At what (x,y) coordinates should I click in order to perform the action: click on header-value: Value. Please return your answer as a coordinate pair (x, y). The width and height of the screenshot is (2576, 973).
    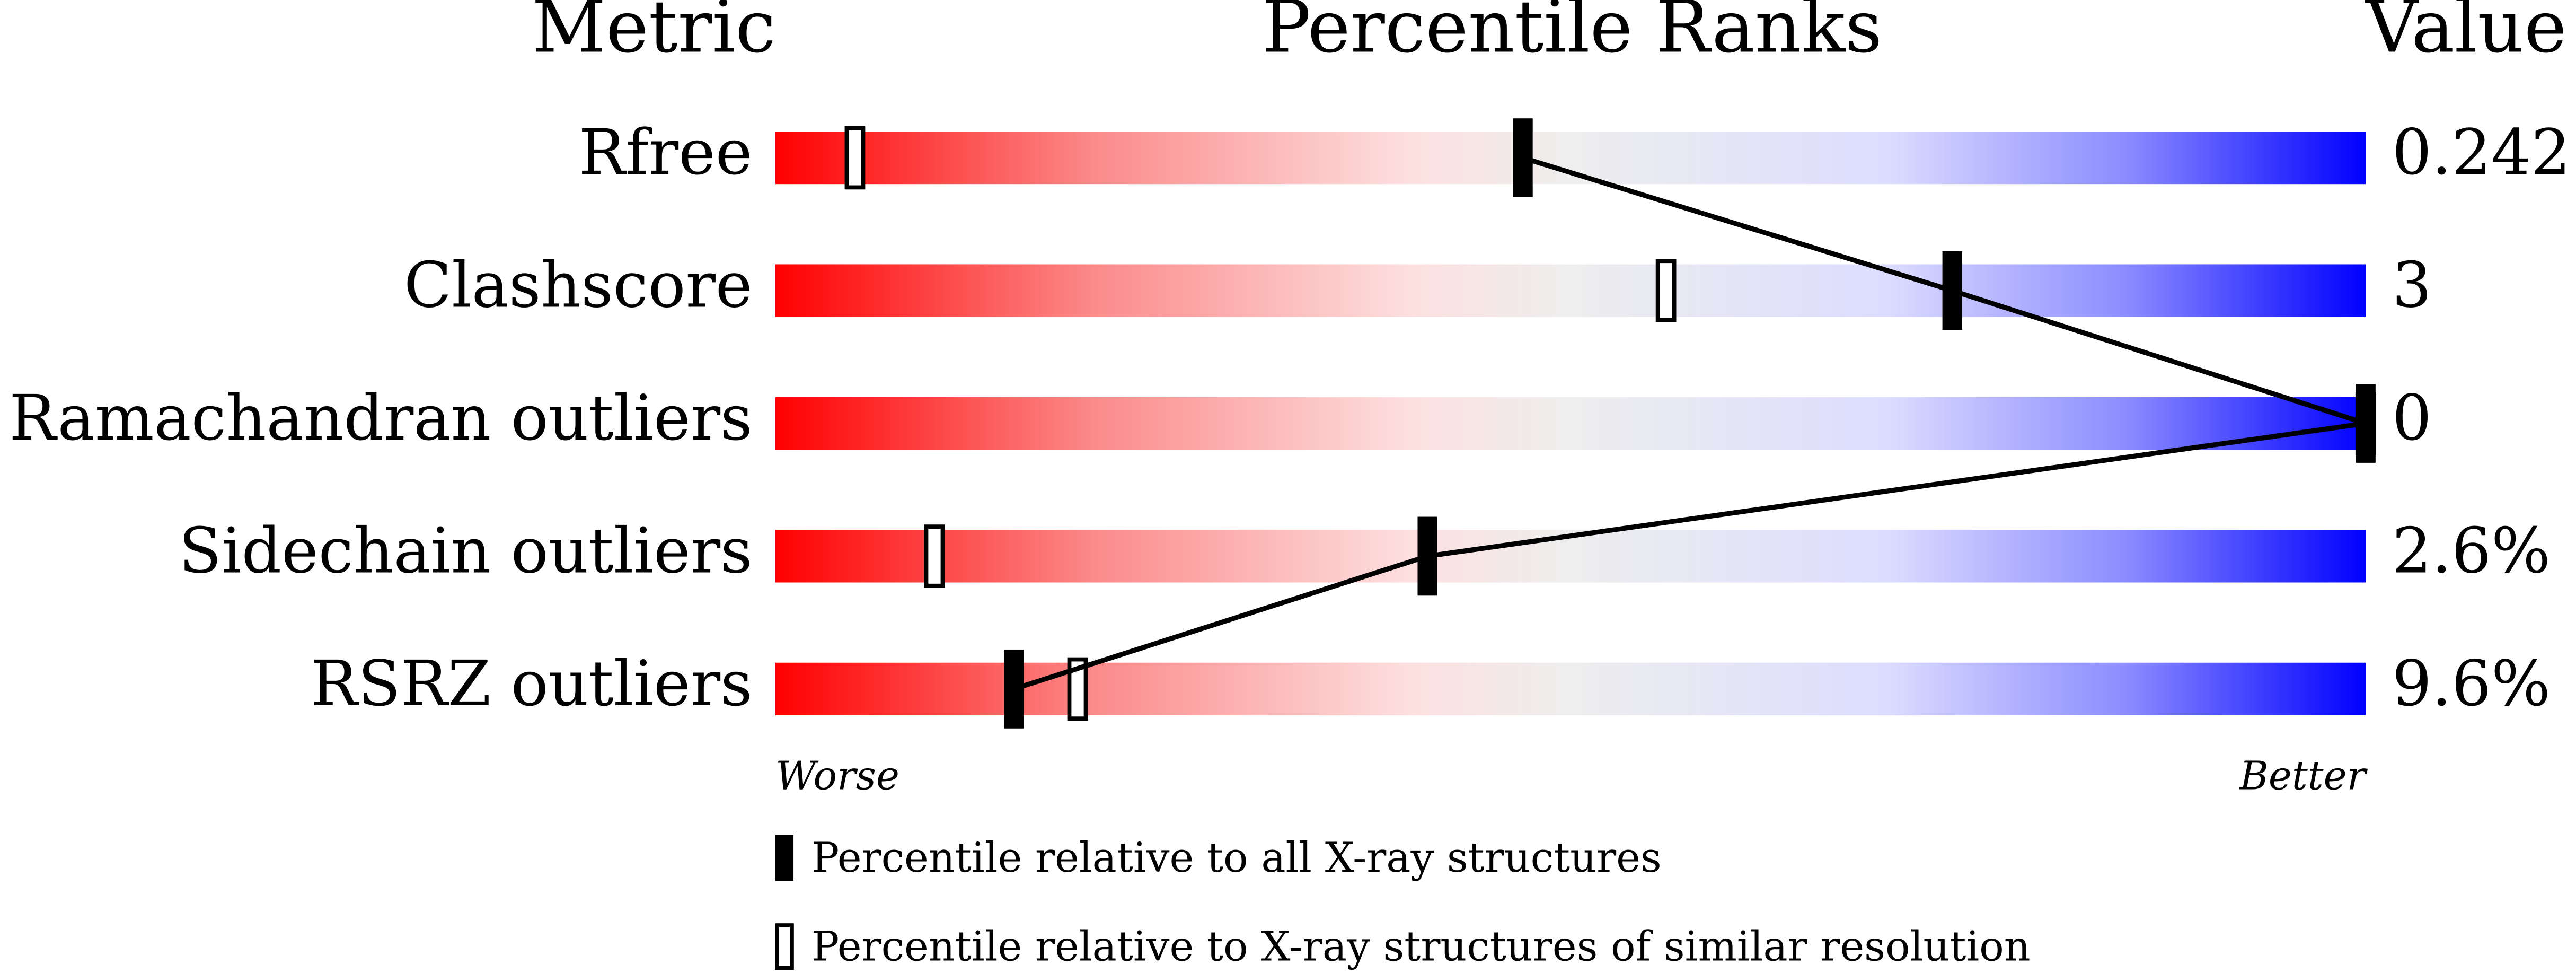
    Looking at the image, I should click on (2465, 34).